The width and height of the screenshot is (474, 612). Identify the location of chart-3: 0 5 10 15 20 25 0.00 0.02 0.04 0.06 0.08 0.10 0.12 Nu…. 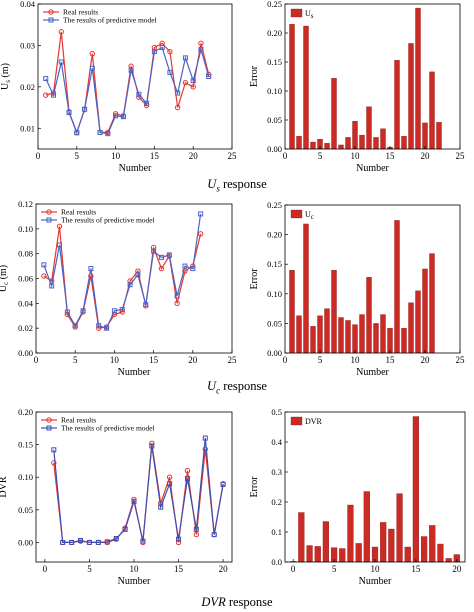
(118, 288).